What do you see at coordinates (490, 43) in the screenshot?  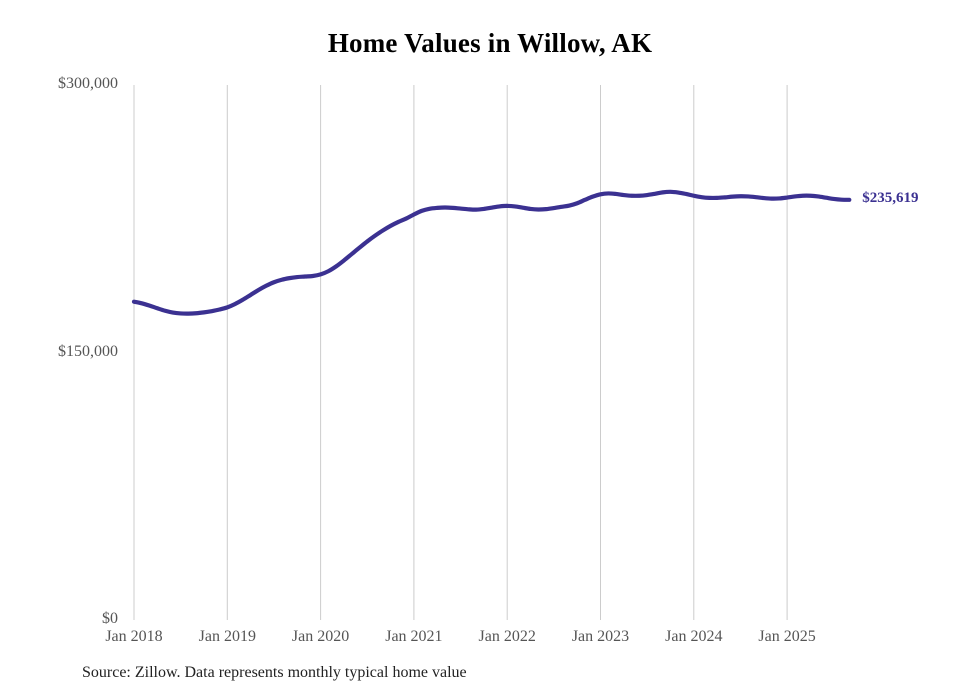 I see `chart-title: Home Values in Willow, AK` at bounding box center [490, 43].